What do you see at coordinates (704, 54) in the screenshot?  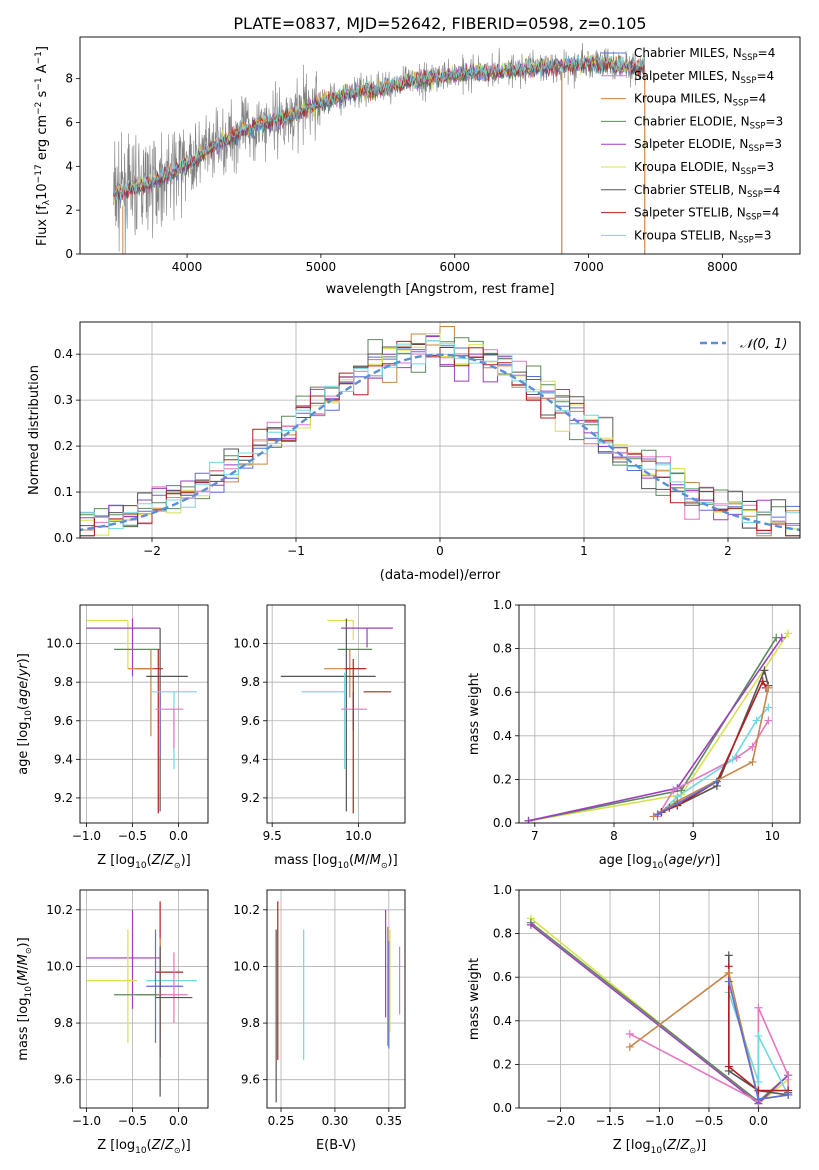 I see `legend-label: Chabrier MILES, NSSP=4` at bounding box center [704, 54].